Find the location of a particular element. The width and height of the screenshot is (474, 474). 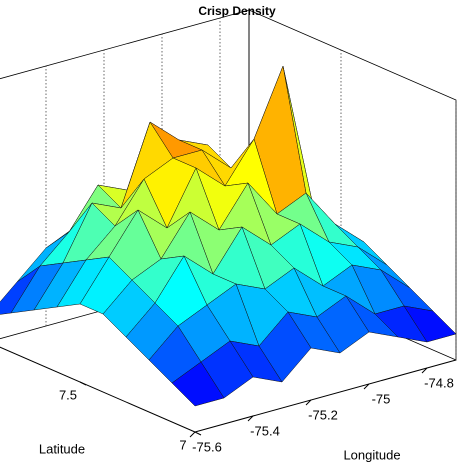

x-axis-label: Longitude is located at coordinates (371, 454).